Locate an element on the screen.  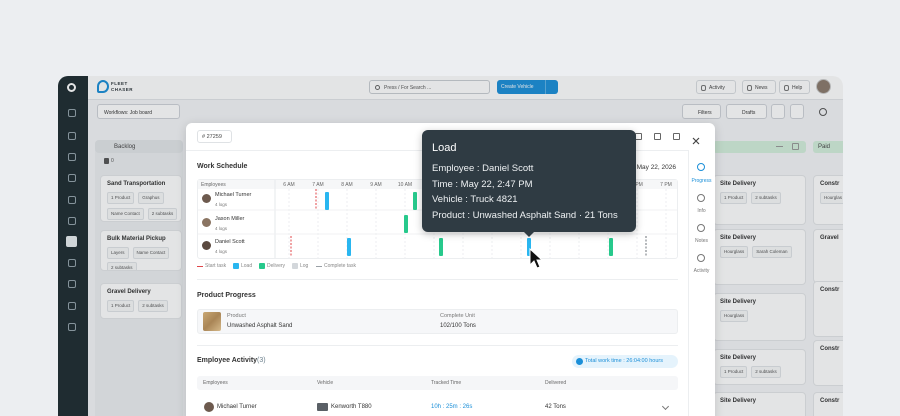
expand-chevron is located at coordinates (665, 406).